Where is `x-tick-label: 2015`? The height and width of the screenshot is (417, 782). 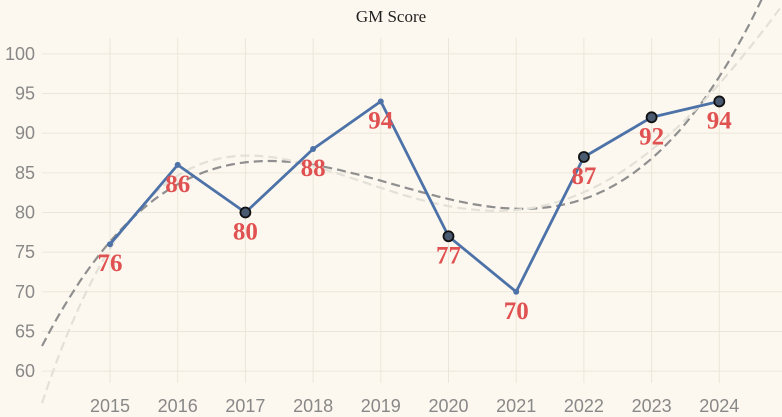
x-tick-label: 2015 is located at coordinates (110, 406).